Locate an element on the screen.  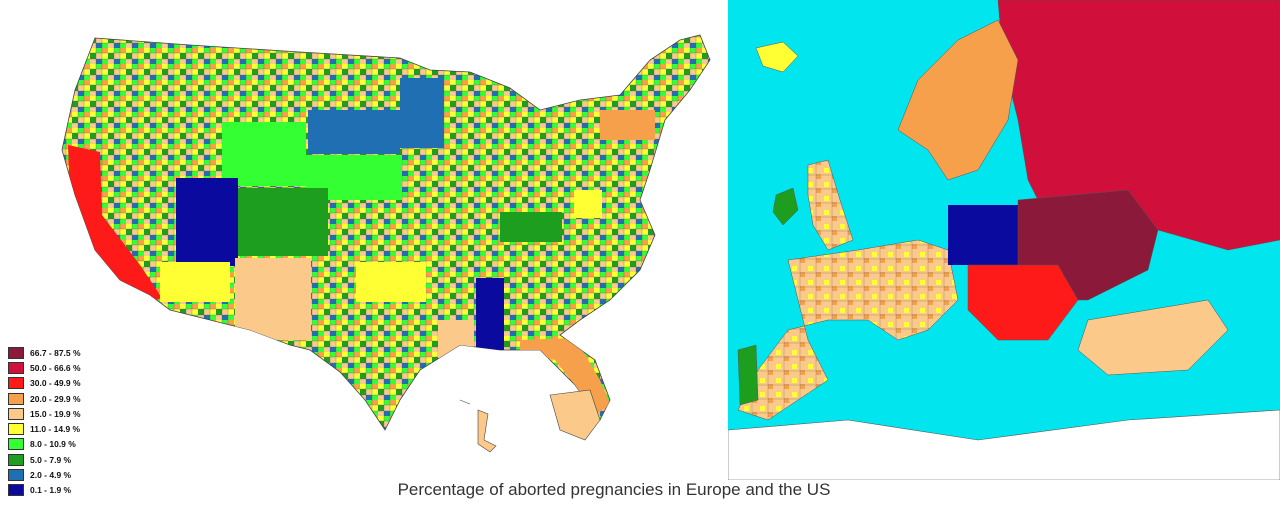
california is located at coordinates (115, 225).